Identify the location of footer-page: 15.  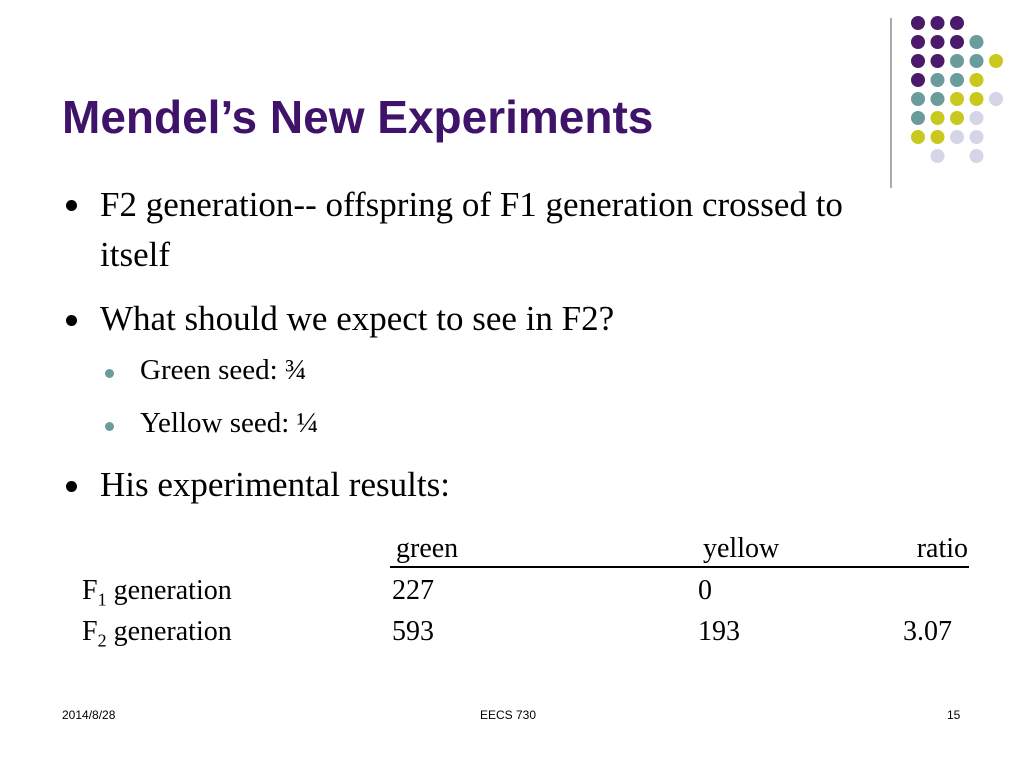
(954, 715).